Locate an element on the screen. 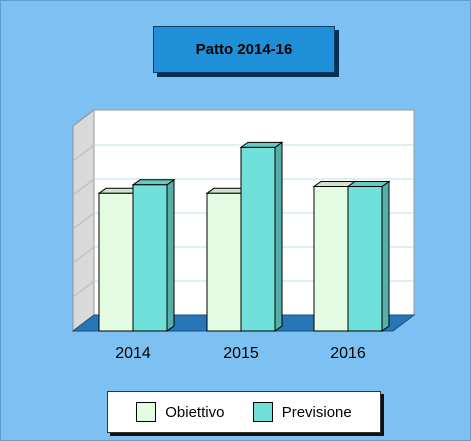 The width and height of the screenshot is (471, 441). x-tick-label-2014: 2014 is located at coordinates (133, 353).